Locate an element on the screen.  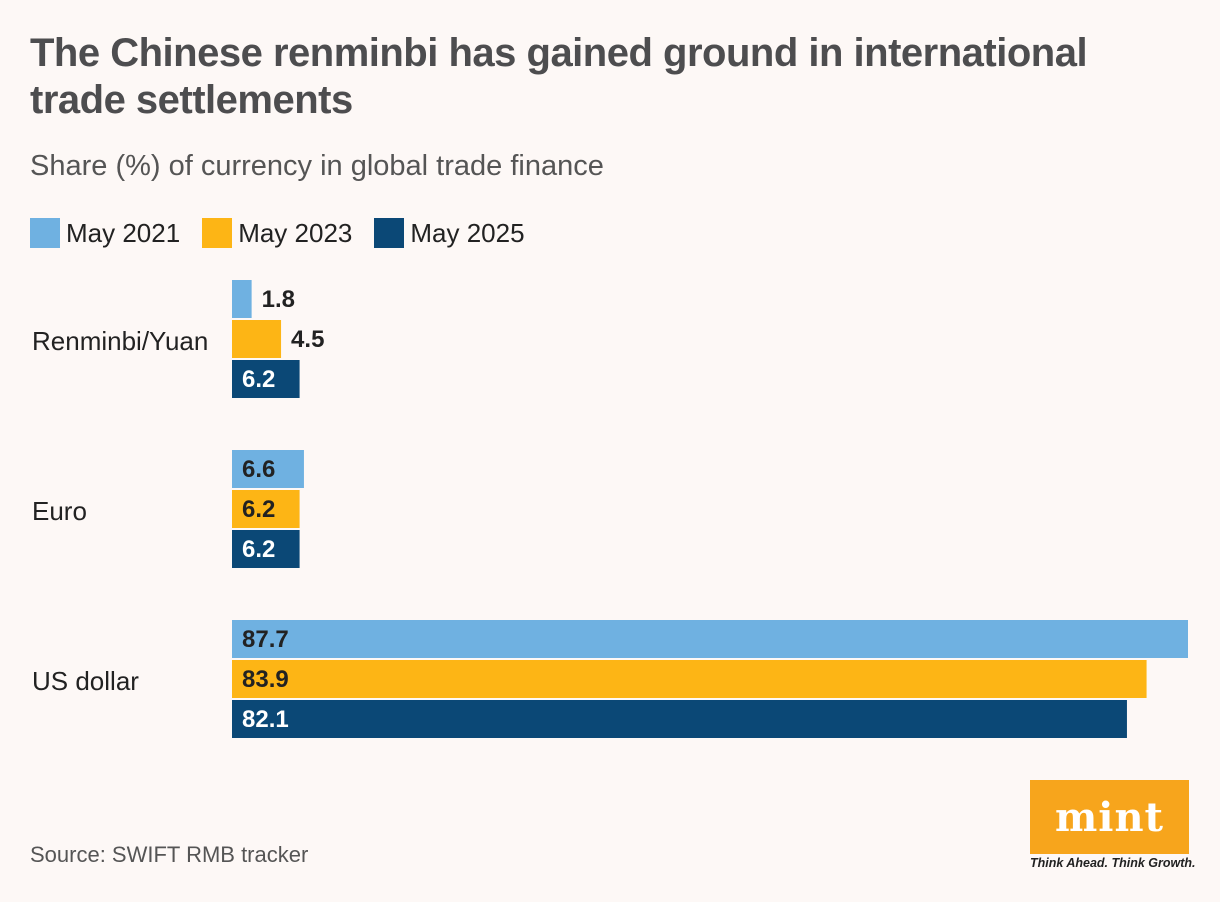
legend: May 2021 May 2023 May 2025 is located at coordinates (288, 233).